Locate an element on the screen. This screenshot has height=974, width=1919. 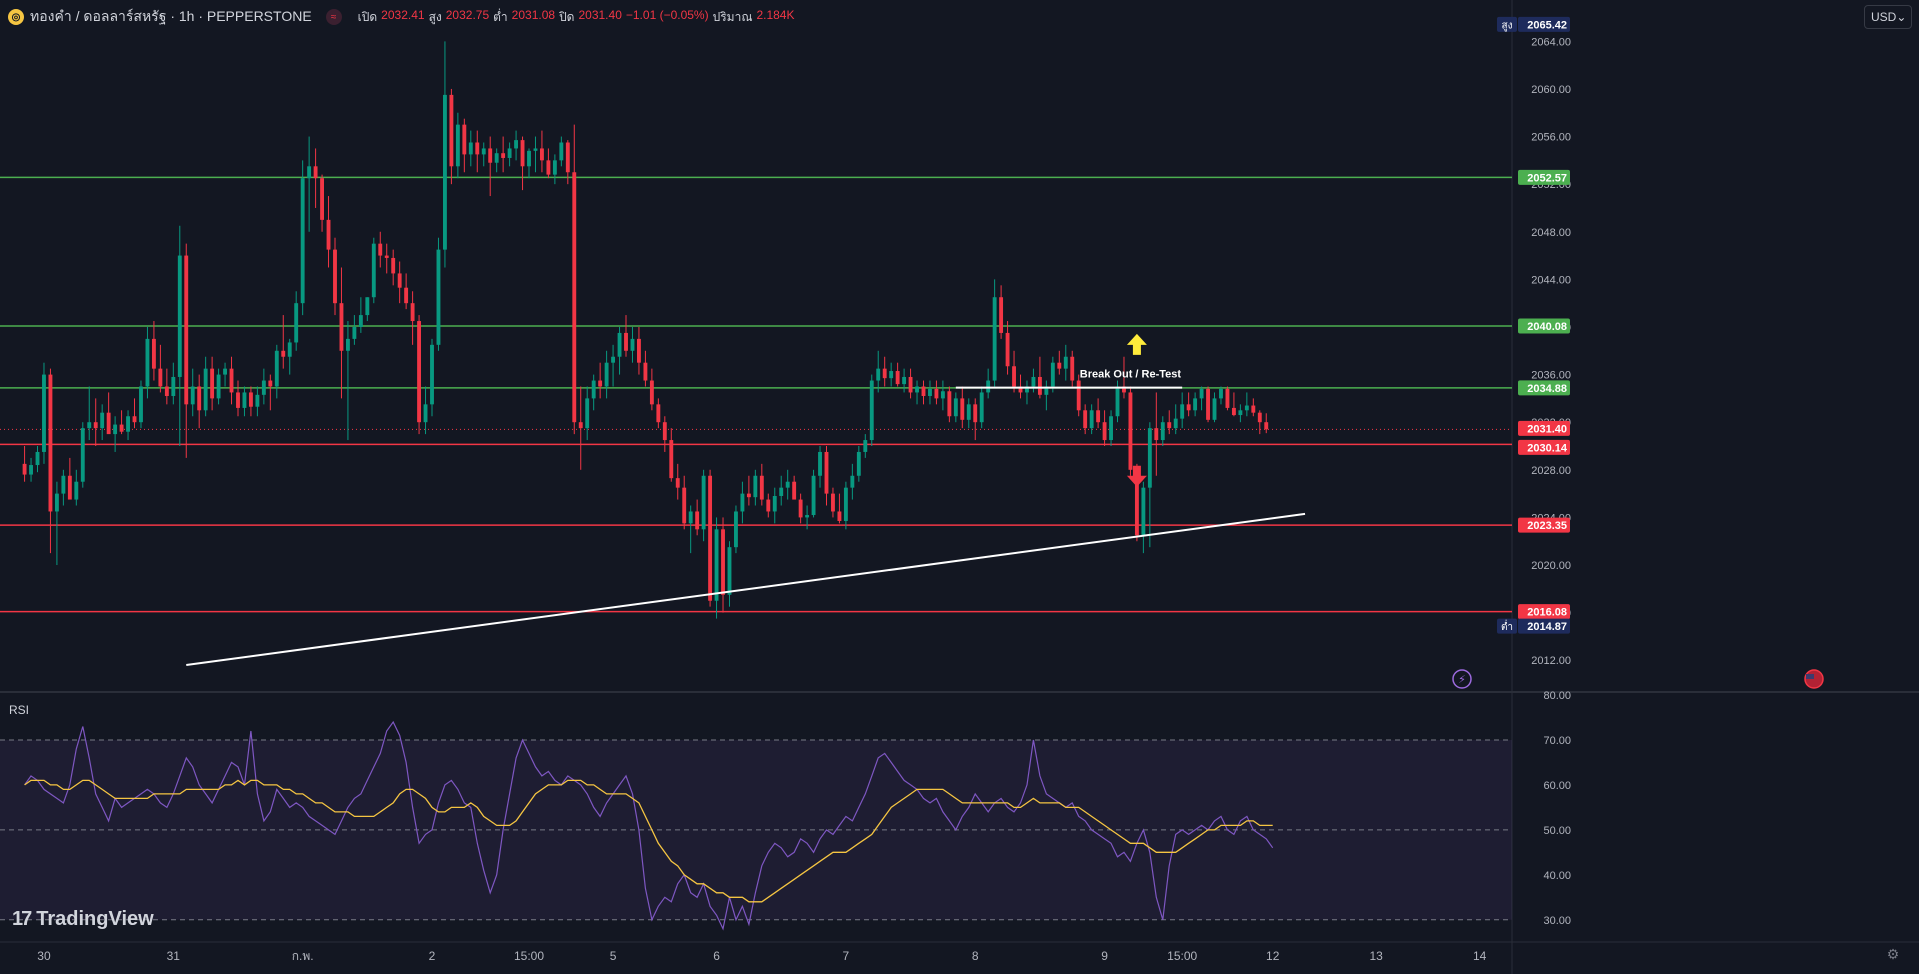
price-tick-label: 2048.00 is located at coordinates (1551, 233).